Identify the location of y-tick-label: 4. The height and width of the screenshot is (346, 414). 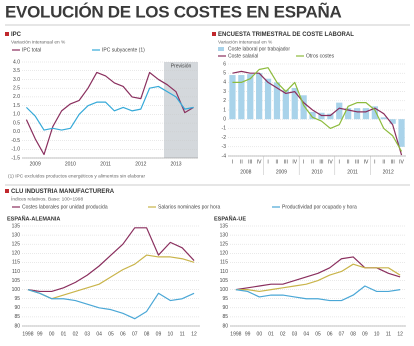
(224, 83).